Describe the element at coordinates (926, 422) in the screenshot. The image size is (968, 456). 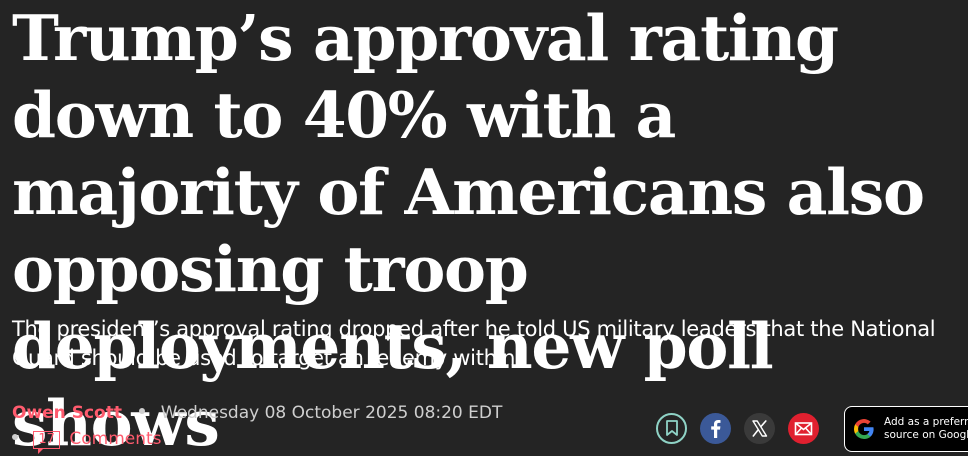
I see `google-line-1: Add as a preferred` at that location.